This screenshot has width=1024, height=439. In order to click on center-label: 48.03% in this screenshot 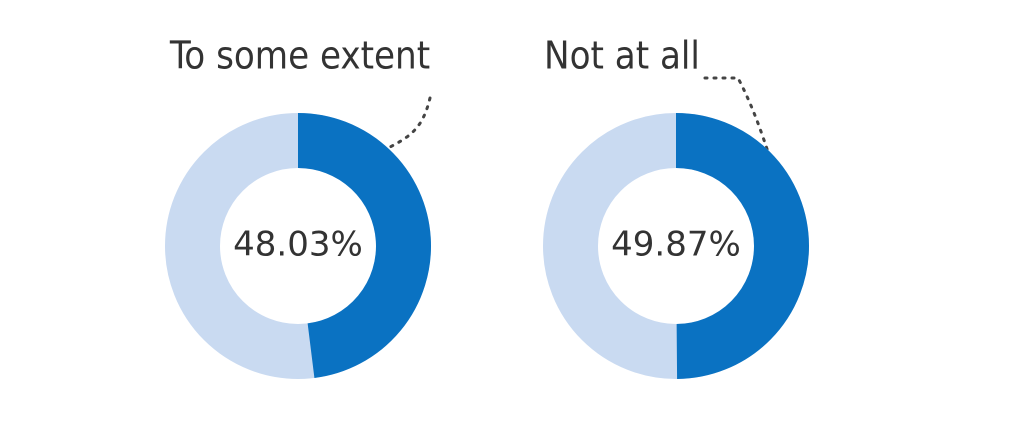, I will do `click(298, 245)`.